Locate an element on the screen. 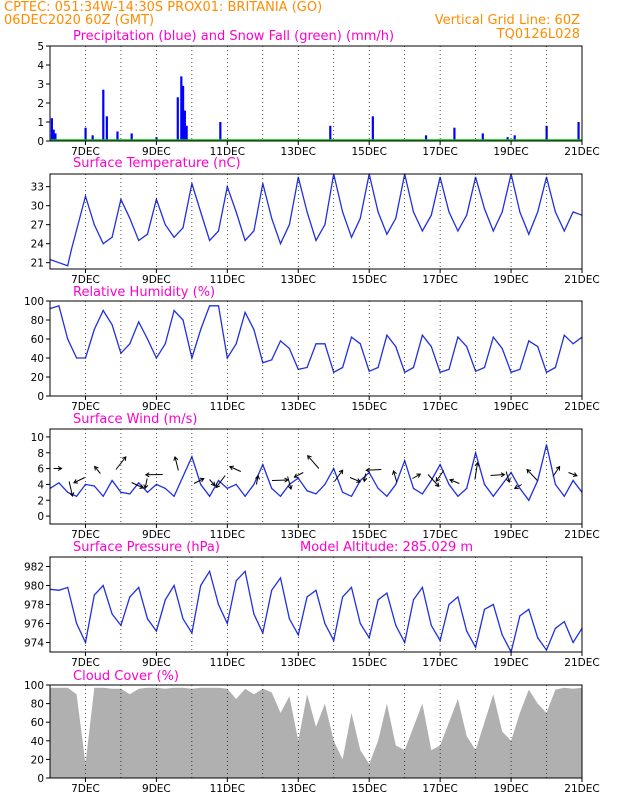 This screenshot has height=800, width=618. pres-frame is located at coordinates (316, 604).